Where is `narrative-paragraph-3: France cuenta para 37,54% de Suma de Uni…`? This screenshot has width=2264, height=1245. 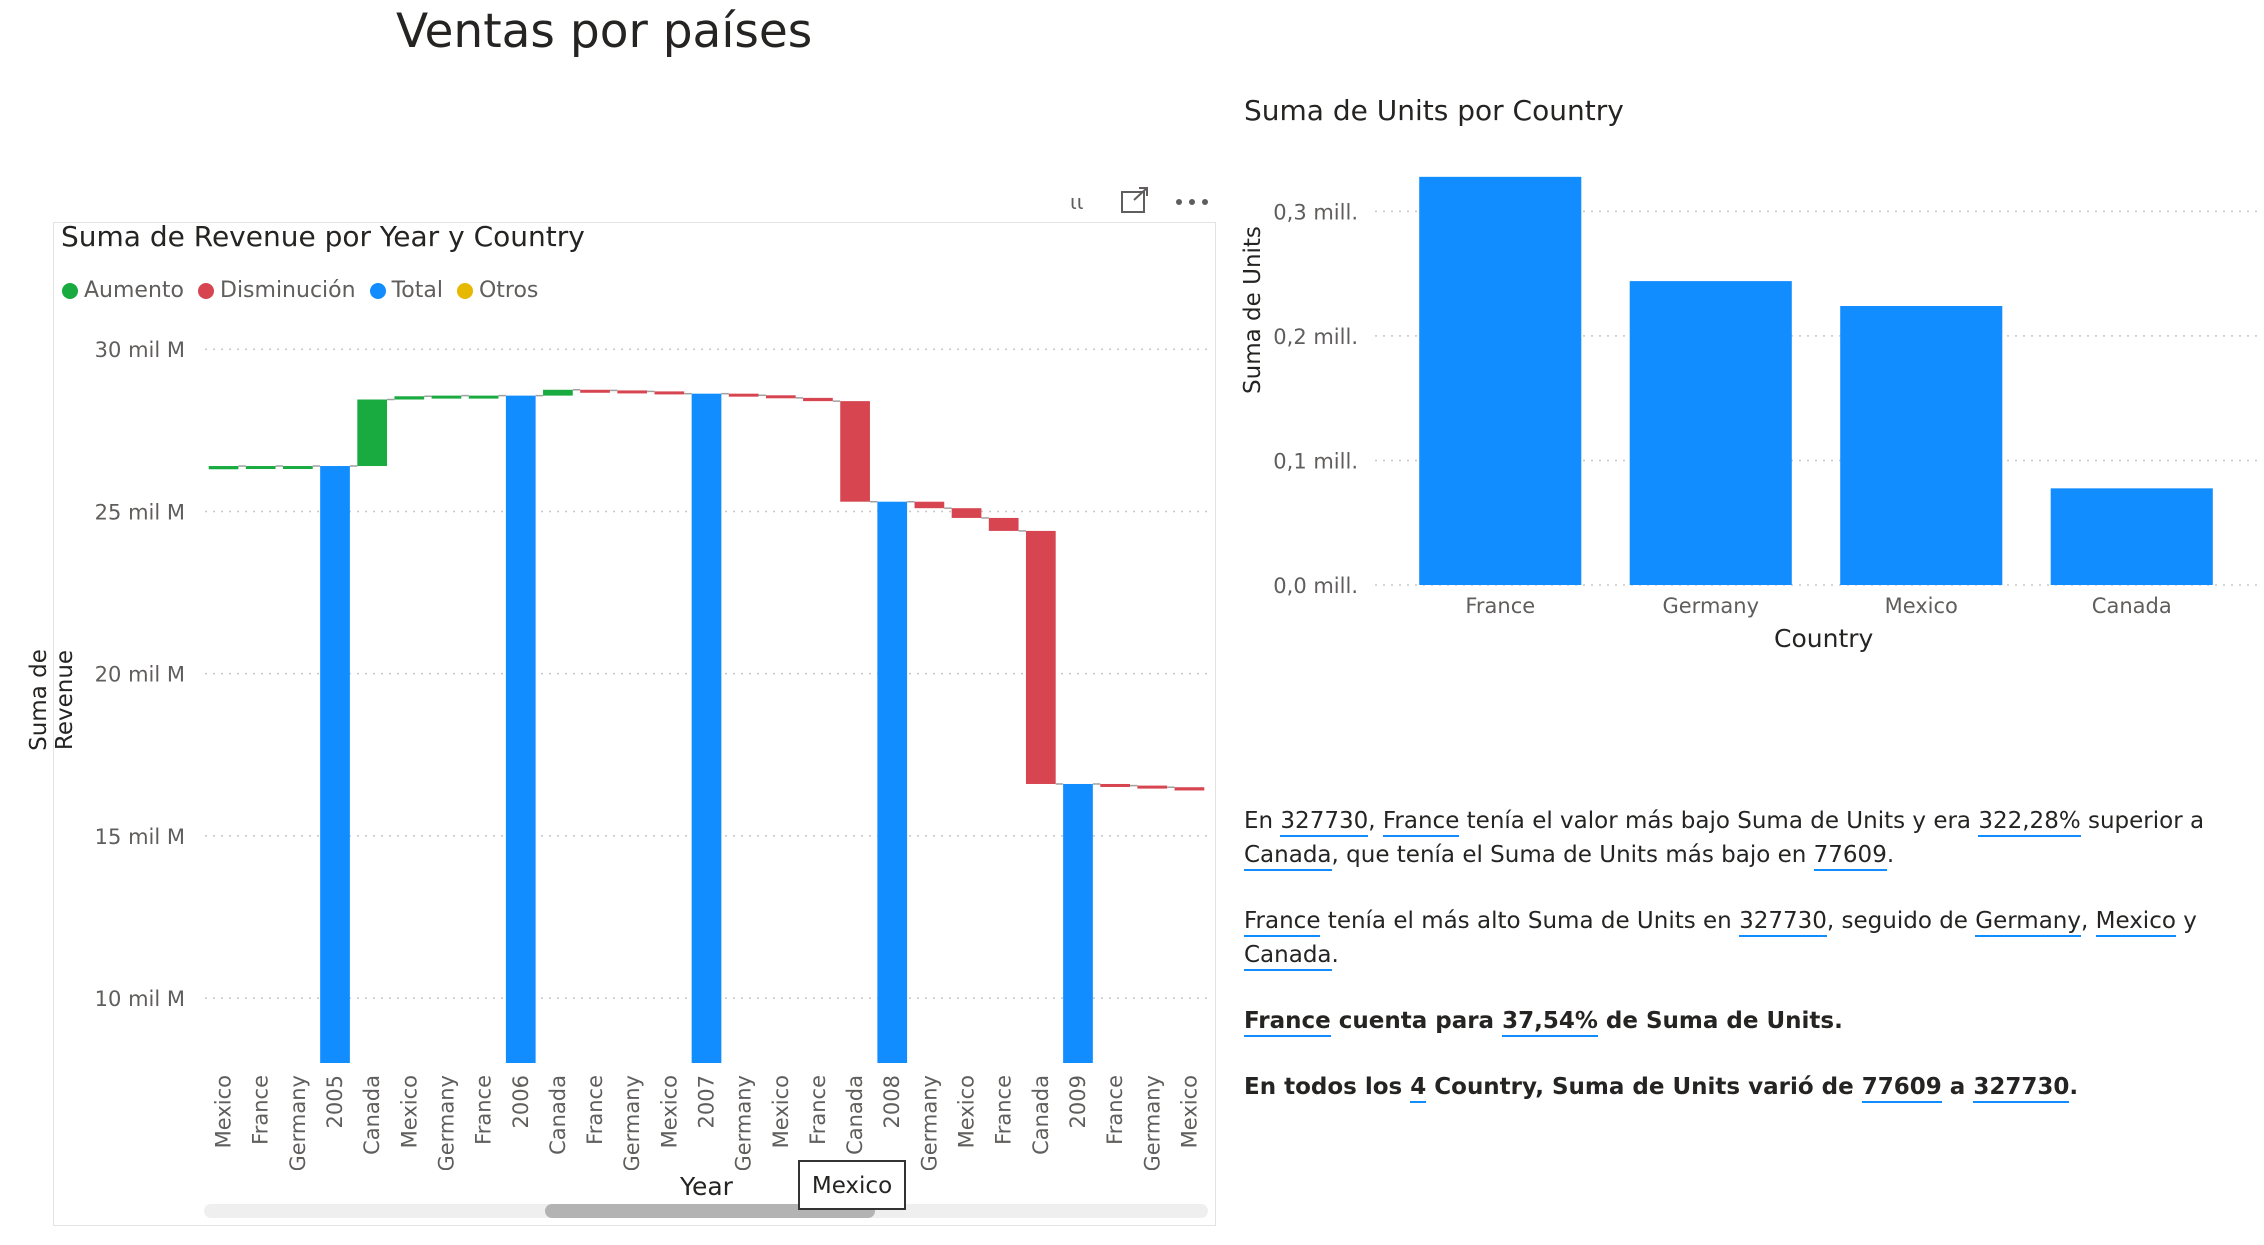
narrative-paragraph-3: France cuenta para 37,54% de Suma de Uni… is located at coordinates (1749, 1021).